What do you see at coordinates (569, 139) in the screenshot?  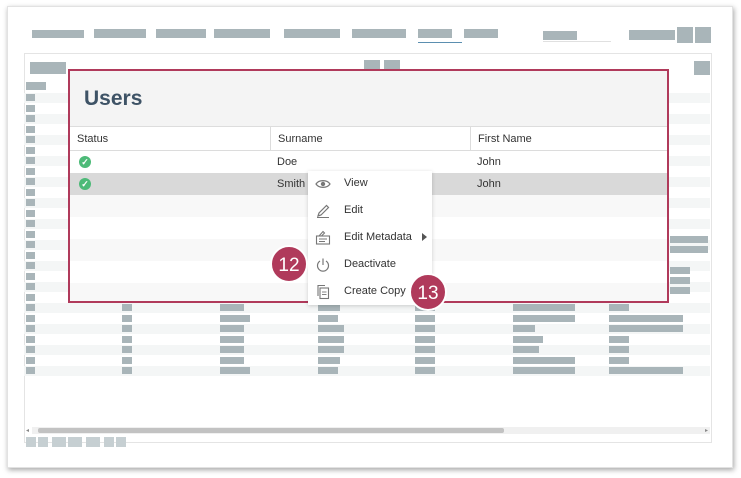 I see `column-header-first-name: First Name` at bounding box center [569, 139].